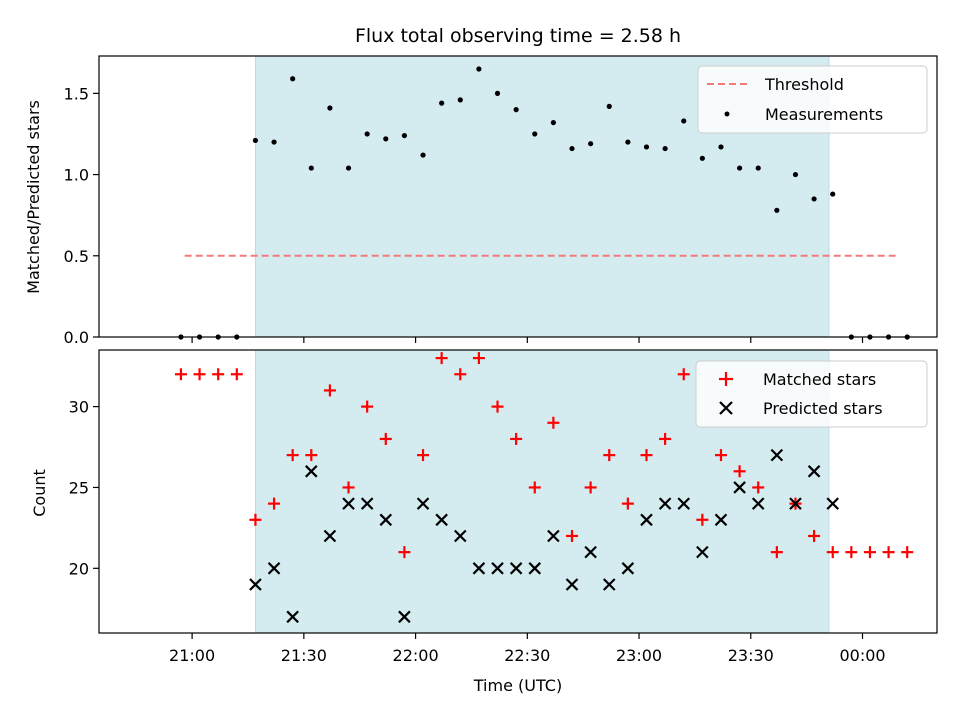 The height and width of the screenshot is (720, 960). What do you see at coordinates (639, 655) in the screenshot?
I see `x-tick-label: 23:00` at bounding box center [639, 655].